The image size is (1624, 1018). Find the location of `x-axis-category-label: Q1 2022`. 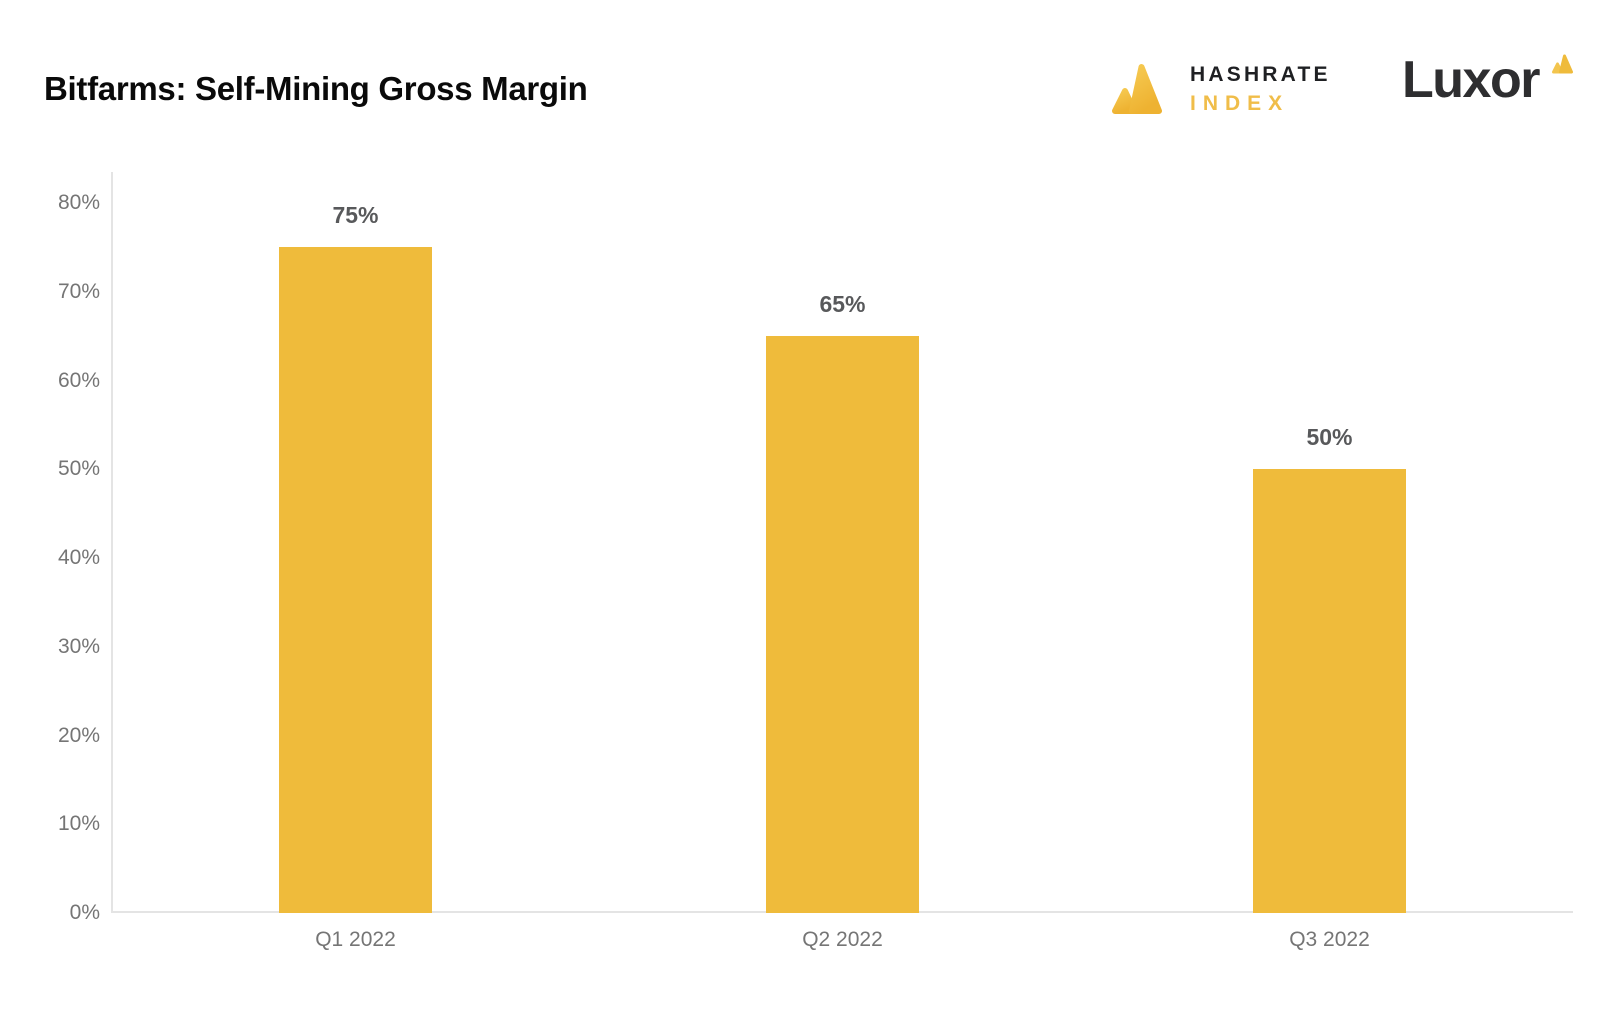

x-axis-category-label: Q1 2022 is located at coordinates (355, 939).